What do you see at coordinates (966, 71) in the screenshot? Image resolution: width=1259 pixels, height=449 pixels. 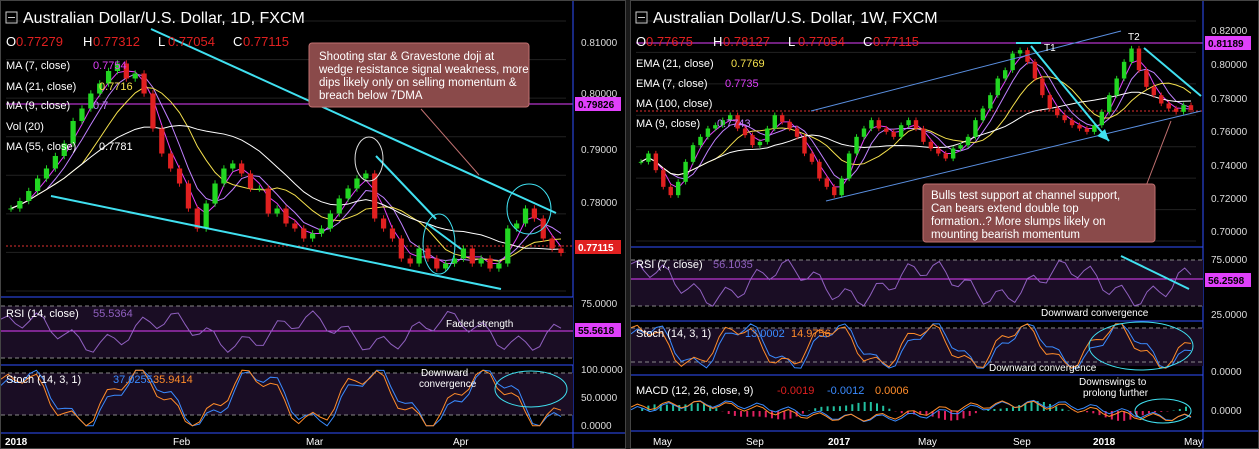 I see `right-channel-upper-line` at bounding box center [966, 71].